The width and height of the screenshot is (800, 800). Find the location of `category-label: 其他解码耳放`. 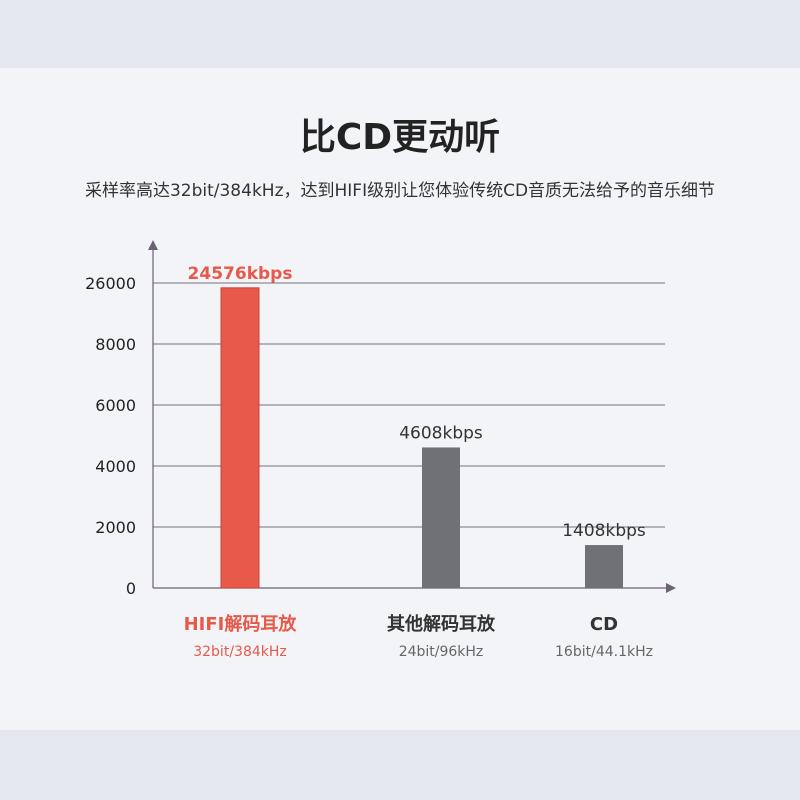

category-label: 其他解码耳放 is located at coordinates (441, 624).